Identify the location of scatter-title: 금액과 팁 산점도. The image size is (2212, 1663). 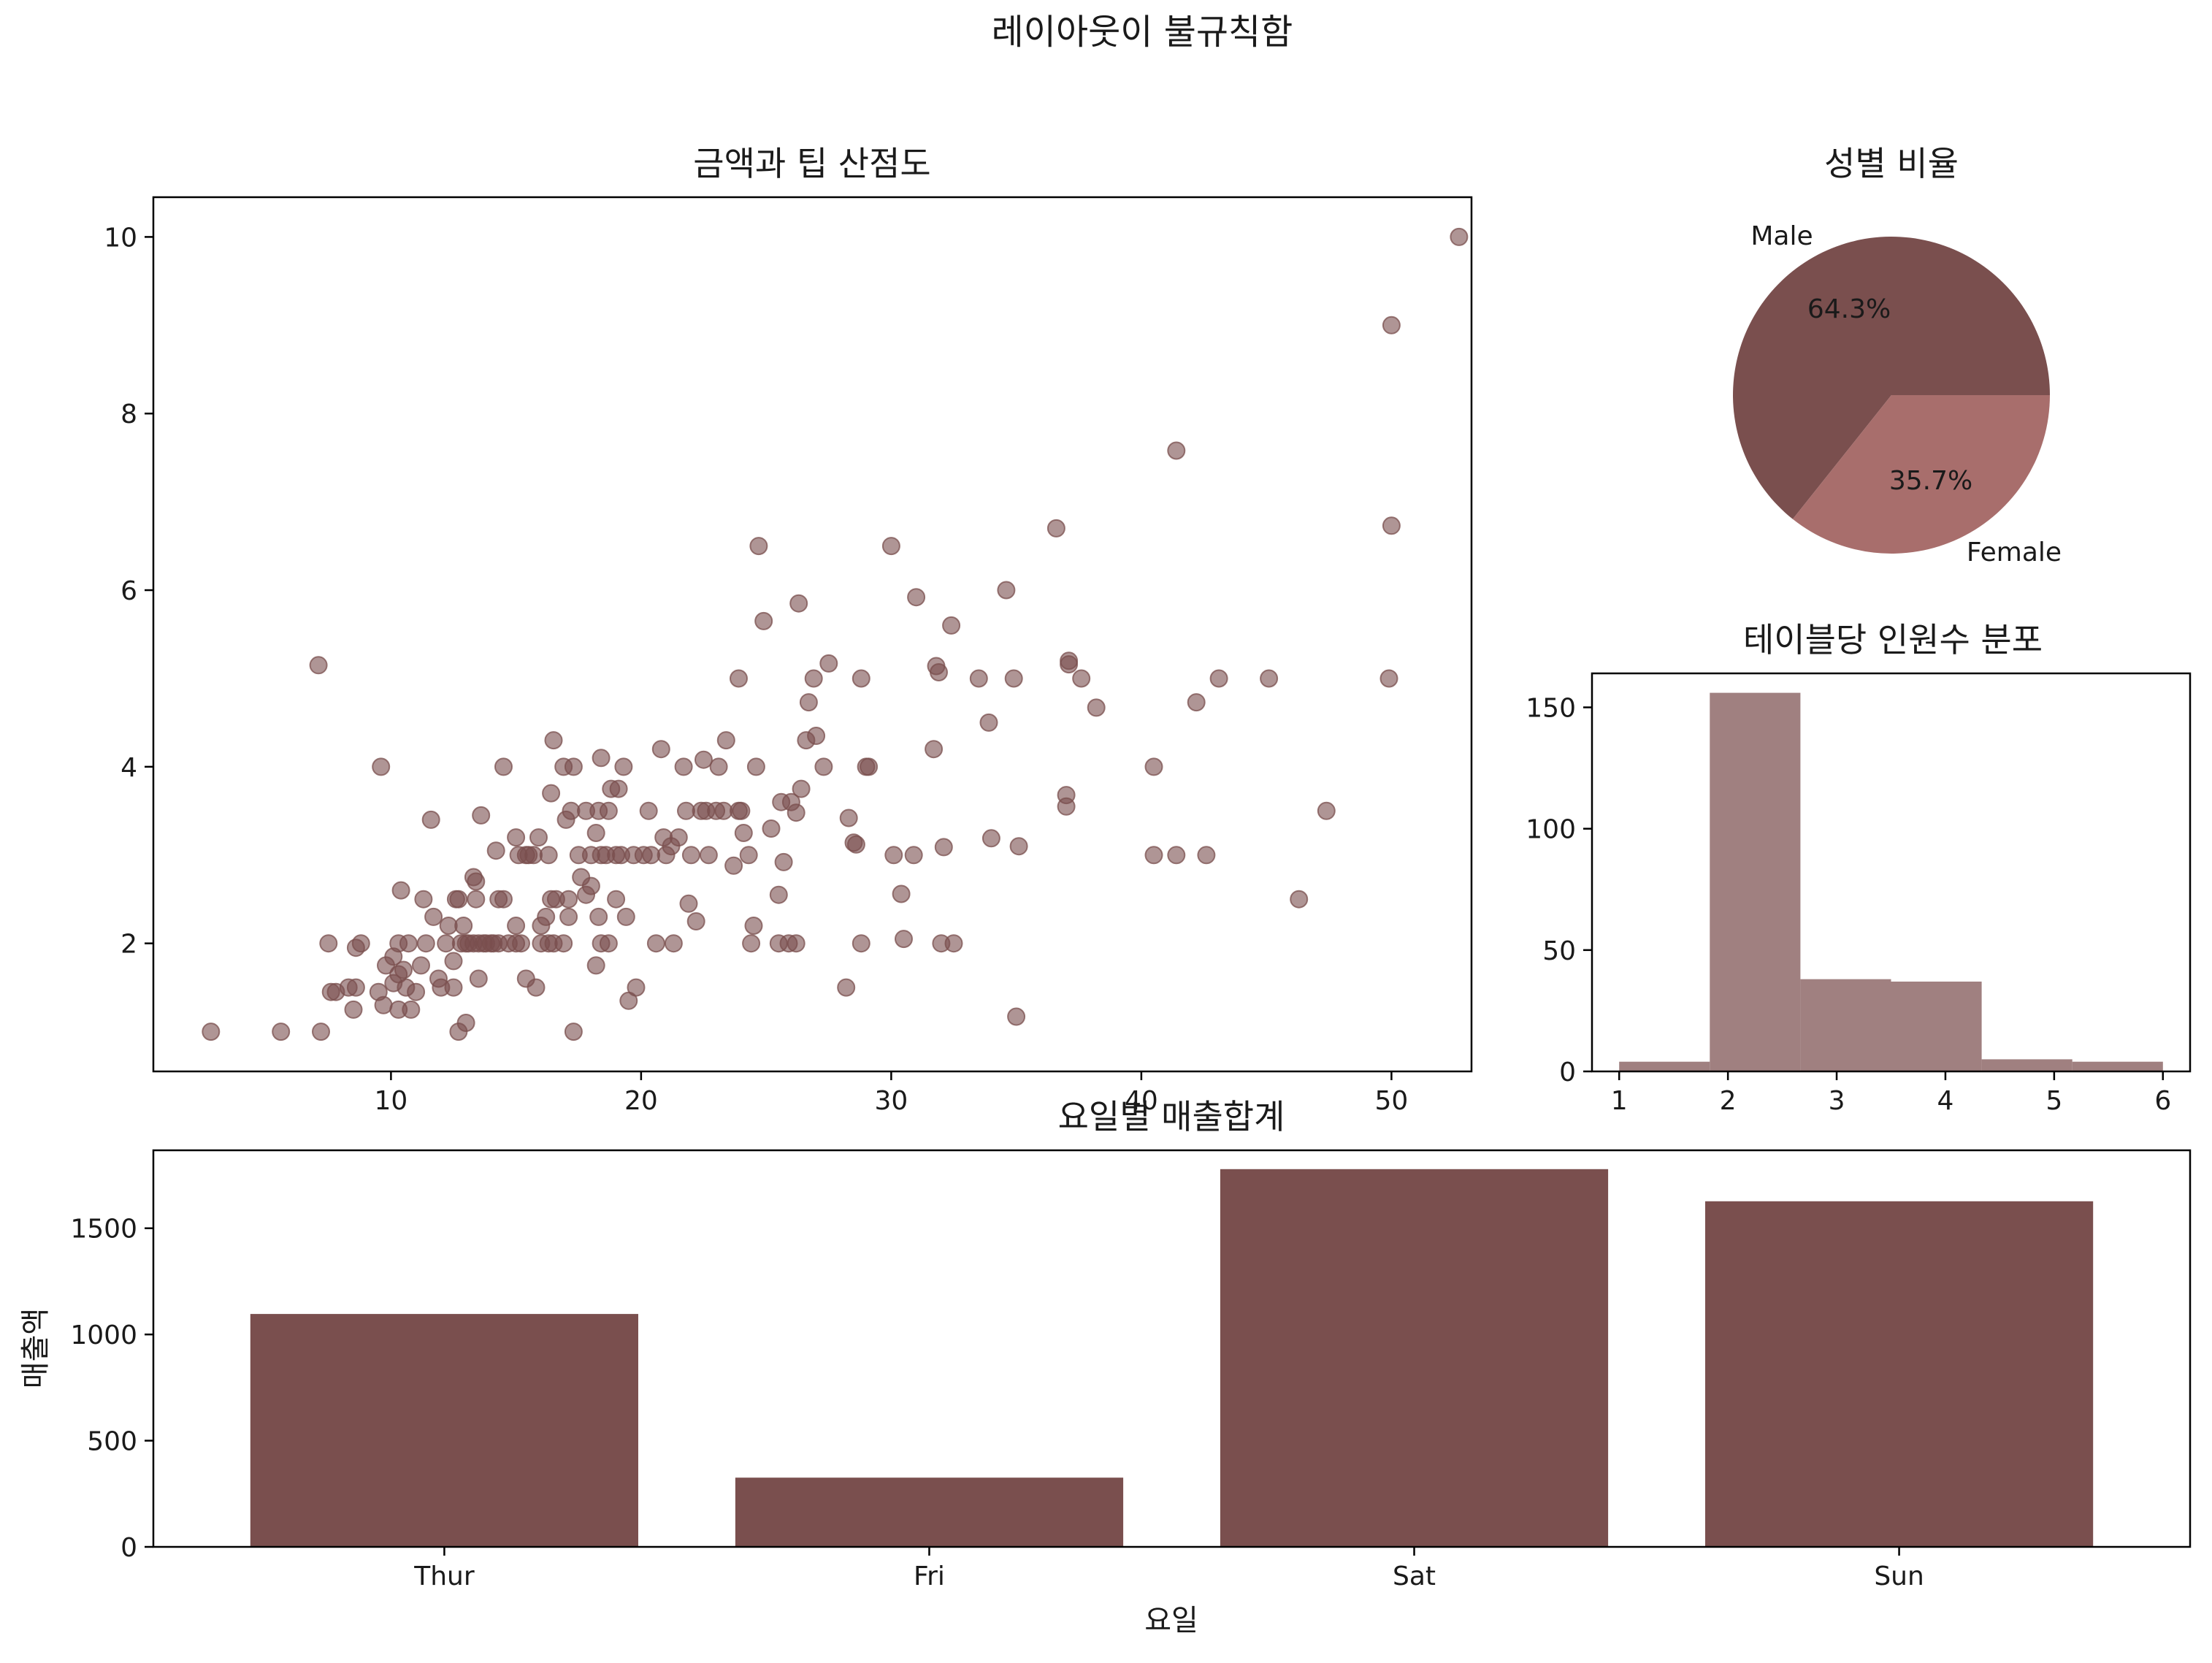
(811, 163).